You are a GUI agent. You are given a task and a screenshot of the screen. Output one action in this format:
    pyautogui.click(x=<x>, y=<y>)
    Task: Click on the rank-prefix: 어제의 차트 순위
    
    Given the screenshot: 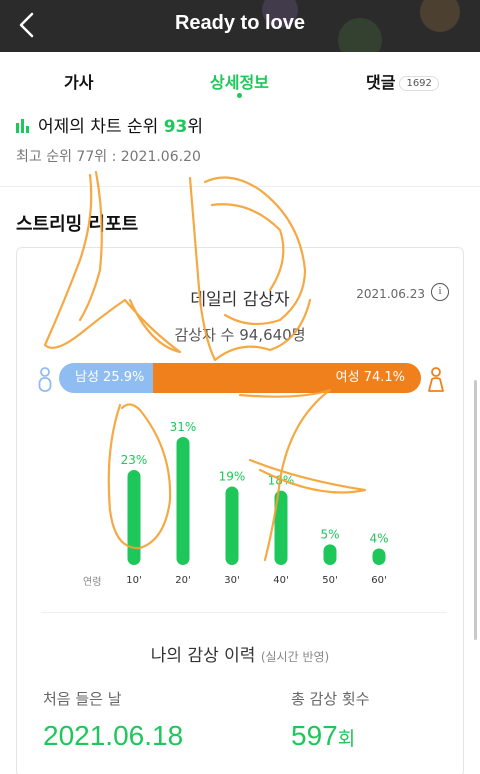 What is the action you would take?
    pyautogui.click(x=101, y=127)
    